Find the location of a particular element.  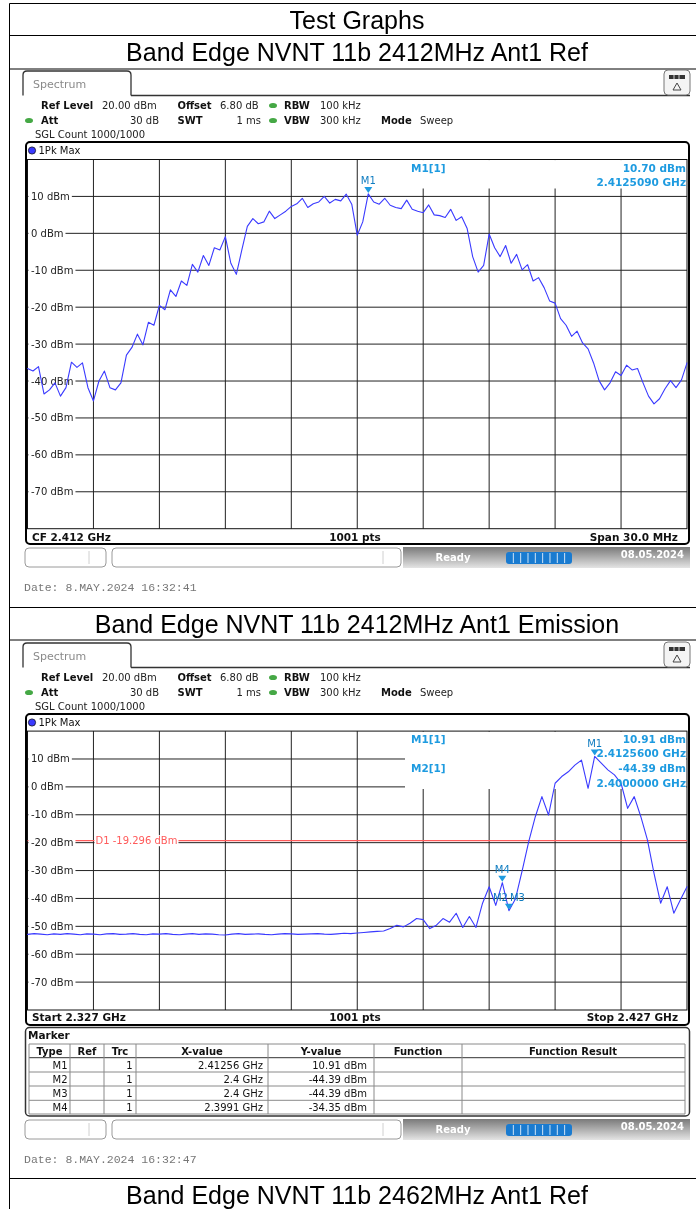

annotation: 10.70 dBm is located at coordinates (654, 167).